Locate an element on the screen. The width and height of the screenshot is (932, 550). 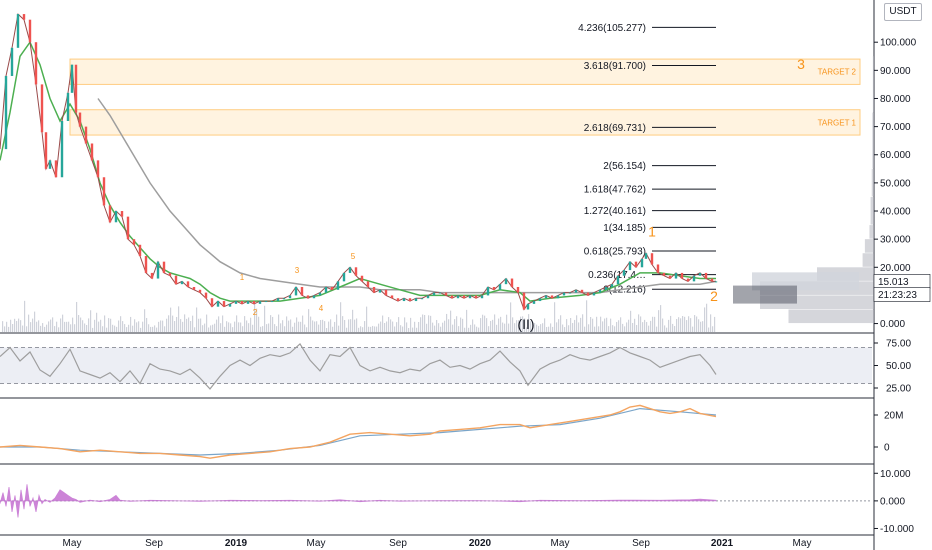
price-tag-band is located at coordinates (765, 294).